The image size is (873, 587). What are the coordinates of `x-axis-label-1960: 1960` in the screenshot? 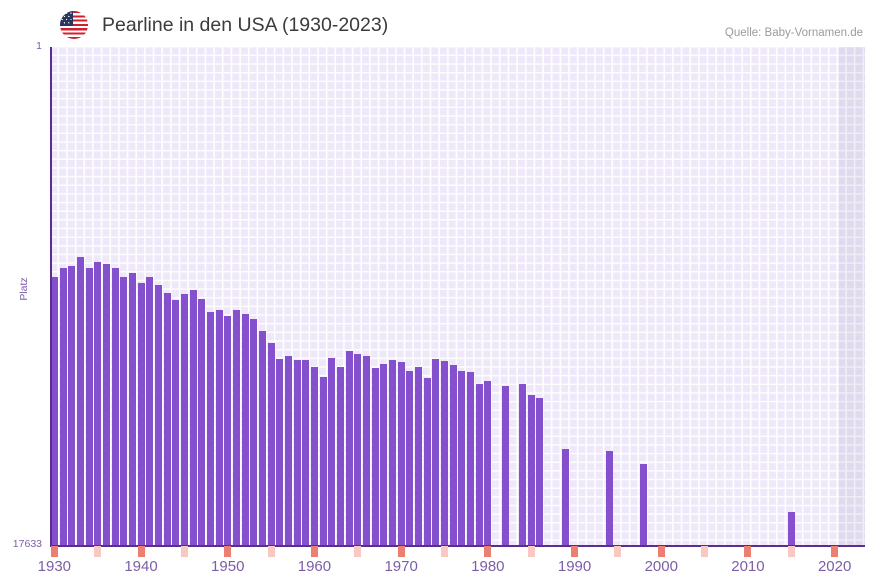 It's located at (314, 566).